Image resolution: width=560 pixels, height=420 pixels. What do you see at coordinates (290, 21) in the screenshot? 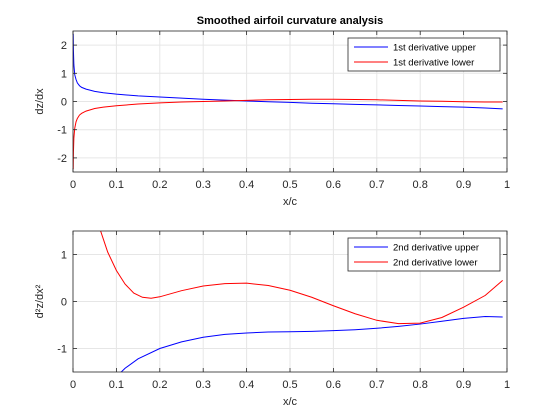
I see `chart-title: Smoothed airfoil curvature analysis` at bounding box center [290, 21].